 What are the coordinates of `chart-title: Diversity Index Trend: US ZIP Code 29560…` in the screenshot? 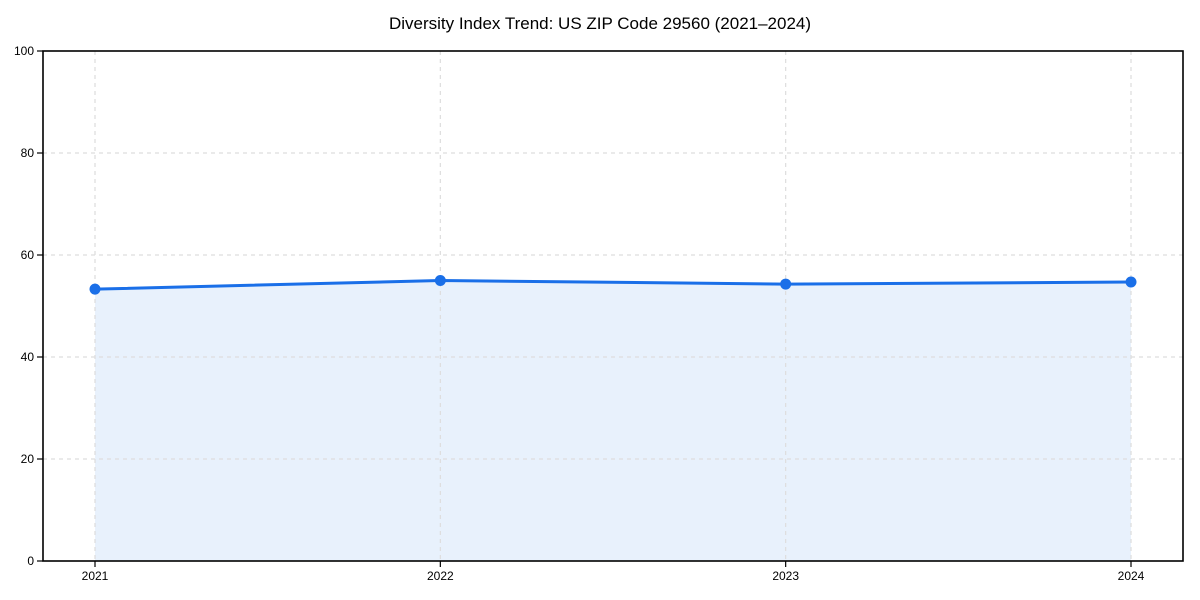 It's located at (600, 23).